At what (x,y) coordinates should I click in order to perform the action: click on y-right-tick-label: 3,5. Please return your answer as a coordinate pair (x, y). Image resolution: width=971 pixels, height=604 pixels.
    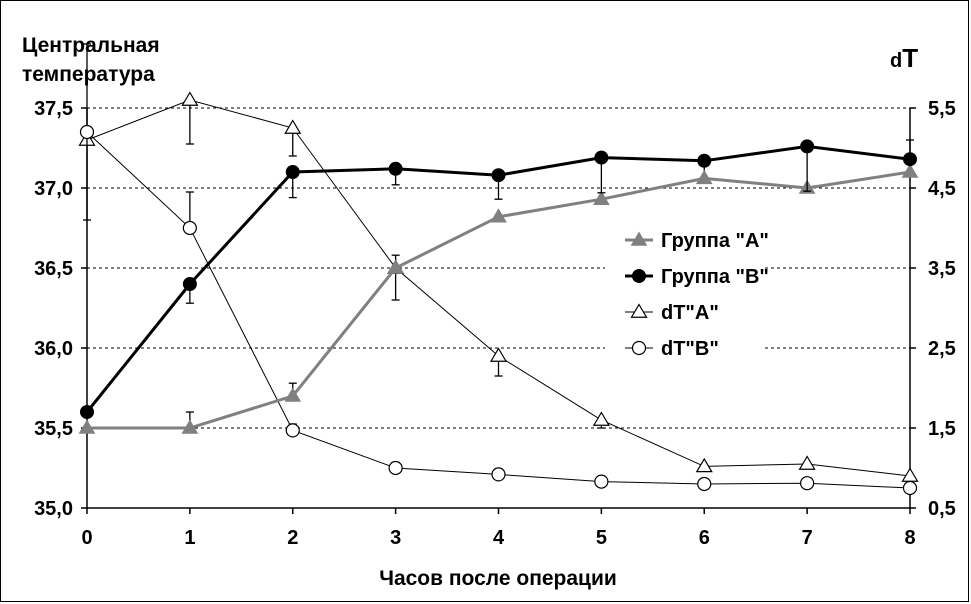
    Looking at the image, I should click on (942, 269).